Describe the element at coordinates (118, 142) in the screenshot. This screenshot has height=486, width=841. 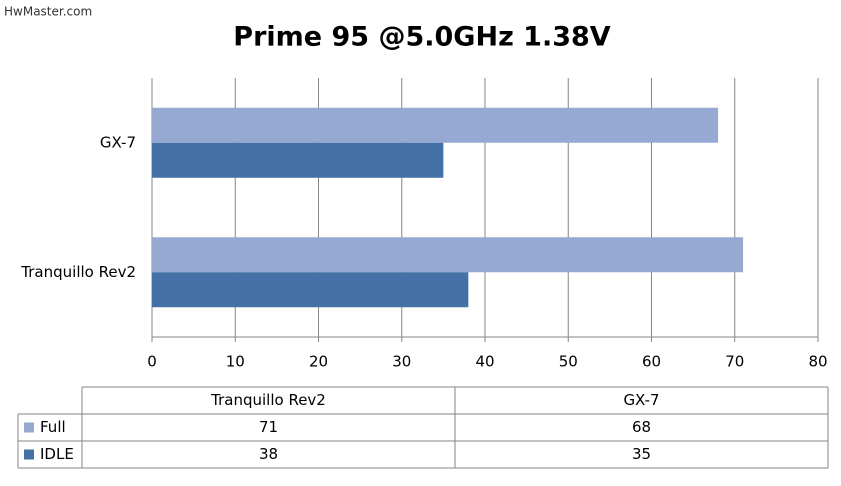
I see `y-tick-label: GX-7` at that location.